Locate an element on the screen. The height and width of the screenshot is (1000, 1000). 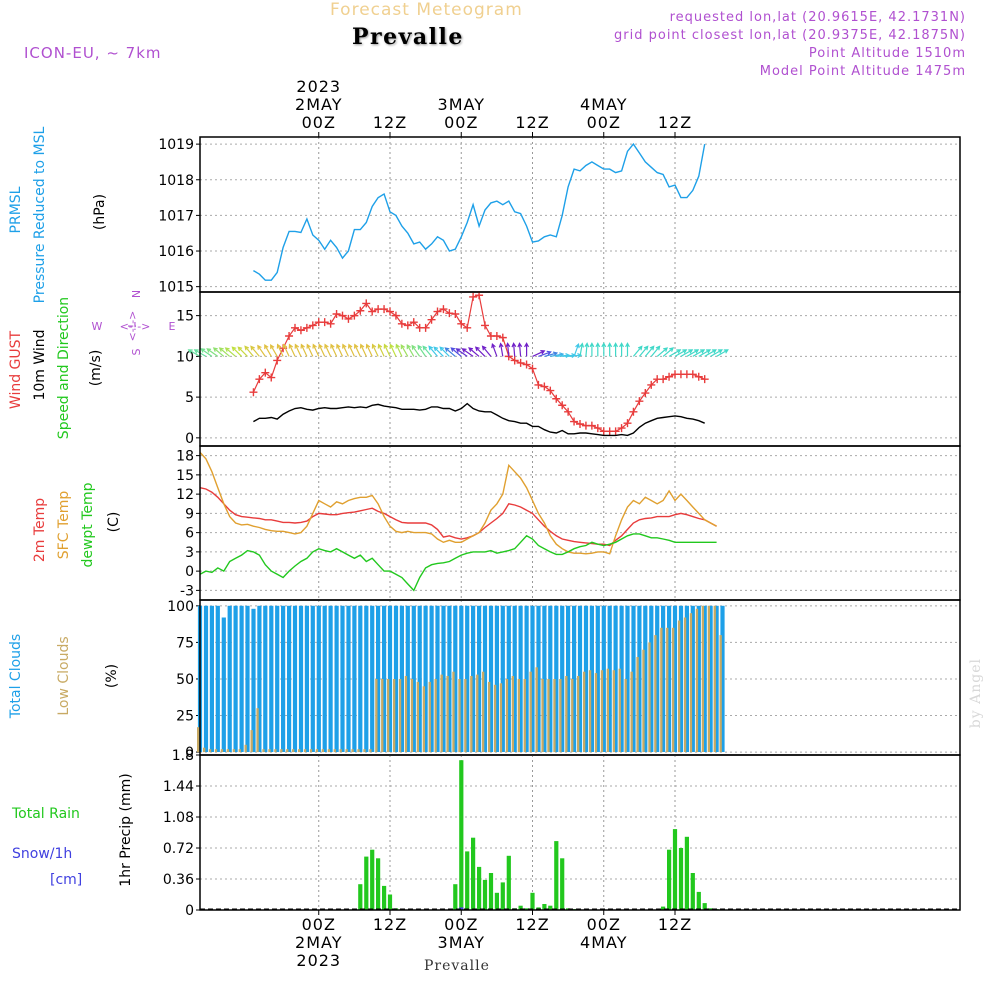
y-tick-label: 25 is located at coordinates (185, 717).